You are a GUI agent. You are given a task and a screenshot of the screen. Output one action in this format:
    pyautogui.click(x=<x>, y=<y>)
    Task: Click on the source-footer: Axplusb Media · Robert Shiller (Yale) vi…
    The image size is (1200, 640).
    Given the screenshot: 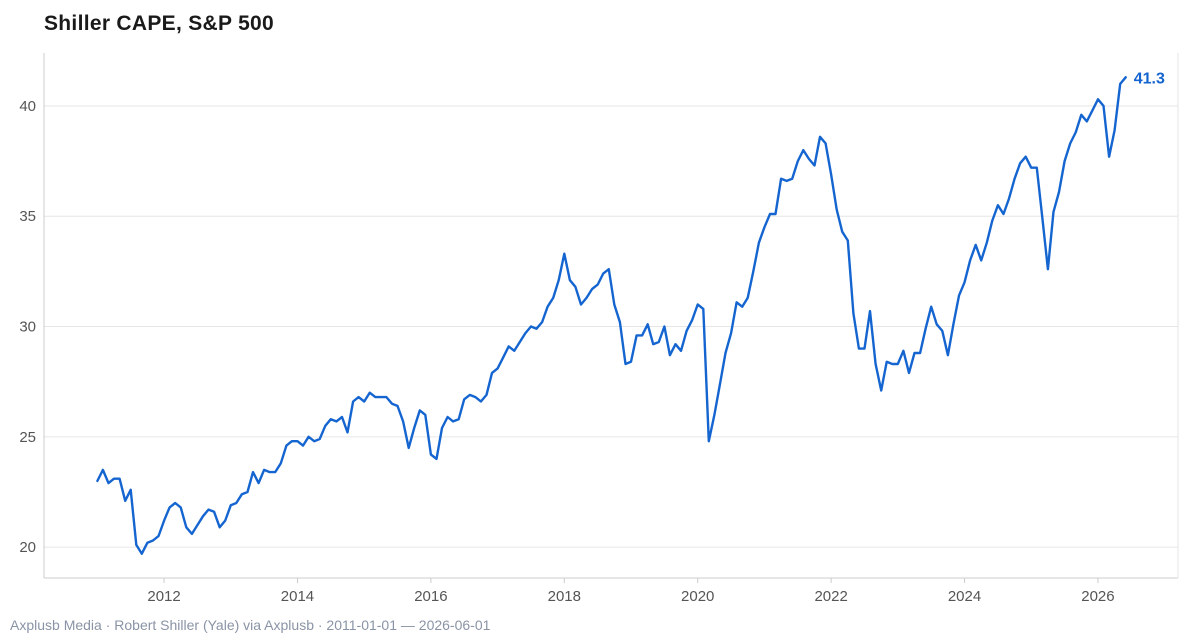 What is the action you would take?
    pyautogui.click(x=250, y=625)
    